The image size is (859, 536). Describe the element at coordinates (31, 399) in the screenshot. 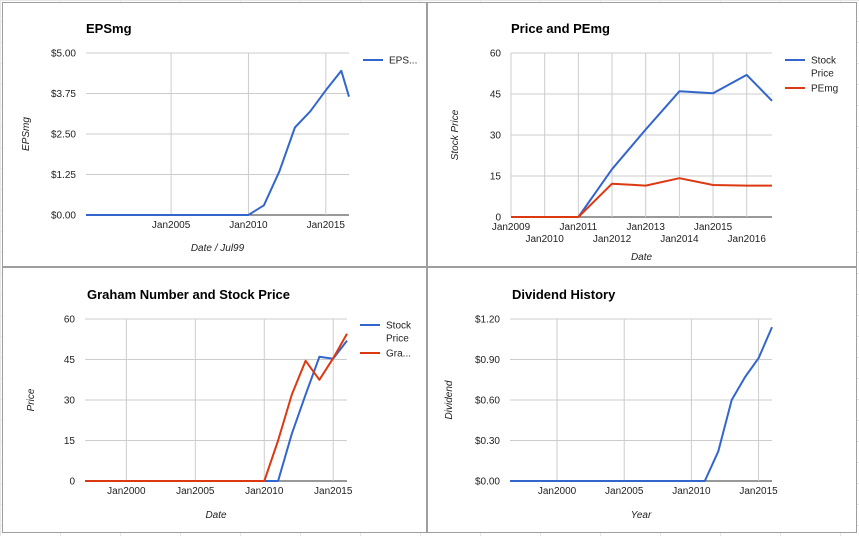

I see `y-axis-label: Price` at that location.